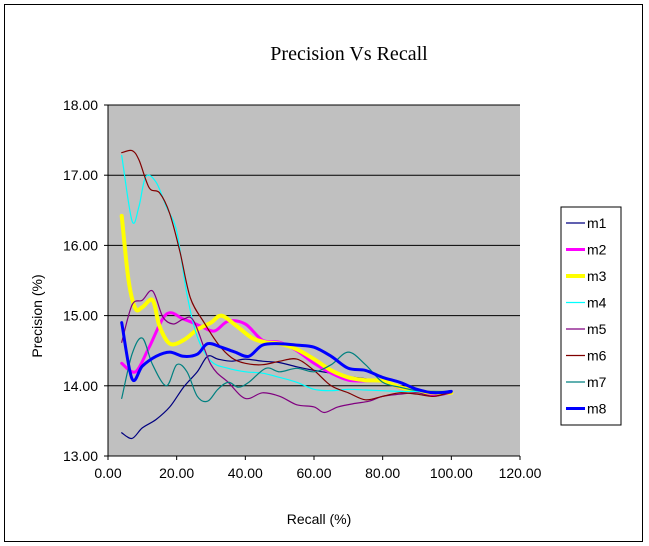  What do you see at coordinates (37, 315) in the screenshot?
I see `y-axis-label: Precision (%)` at bounding box center [37, 315].